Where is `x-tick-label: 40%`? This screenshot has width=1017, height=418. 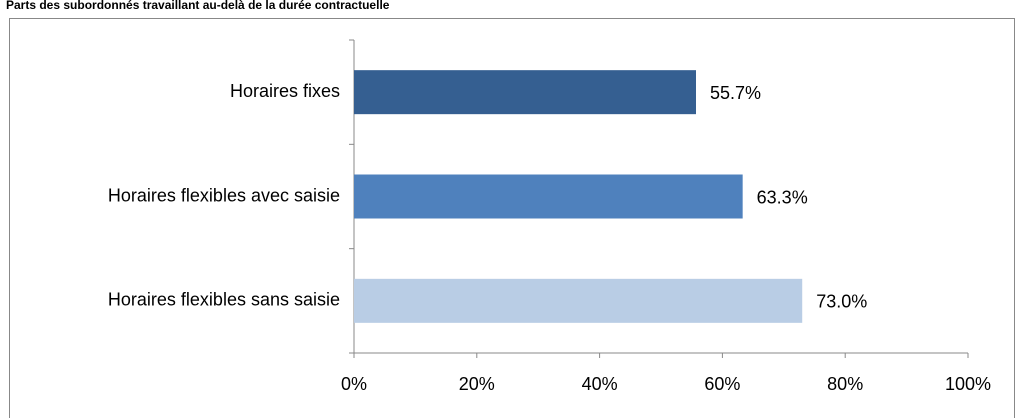
x-tick-label: 40% is located at coordinates (600, 384).